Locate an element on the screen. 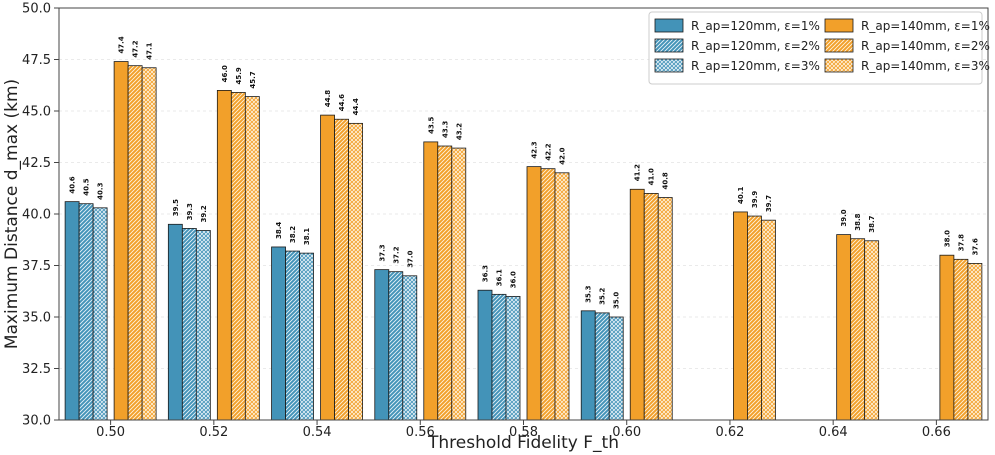 This screenshot has width=995, height=455. x-tick-label: 0.66 is located at coordinates (936, 432).